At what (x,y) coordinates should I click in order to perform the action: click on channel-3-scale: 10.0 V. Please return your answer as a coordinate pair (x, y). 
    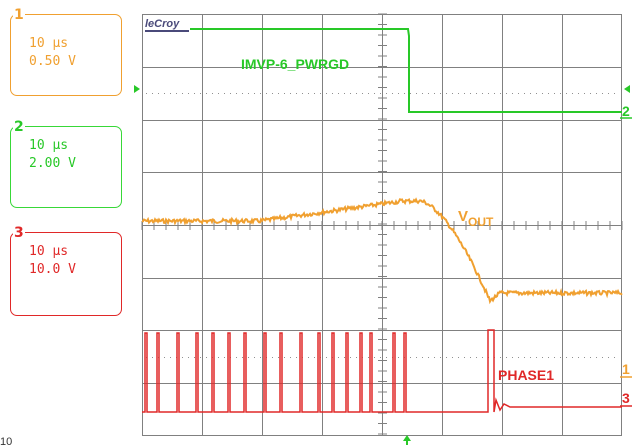
    Looking at the image, I should click on (52, 269).